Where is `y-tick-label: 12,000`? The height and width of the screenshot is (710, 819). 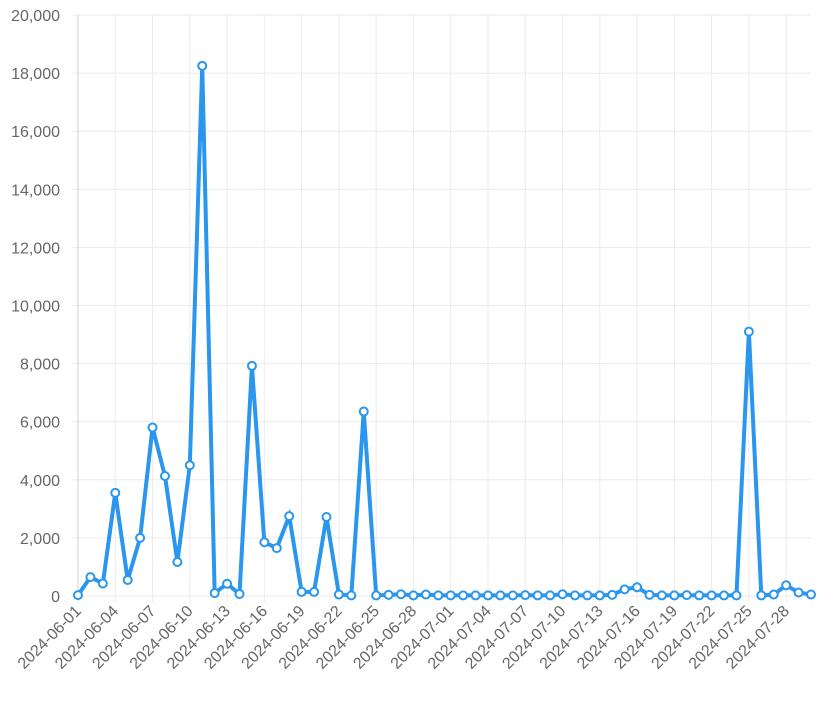
y-tick-label: 12,000 is located at coordinates (35, 248).